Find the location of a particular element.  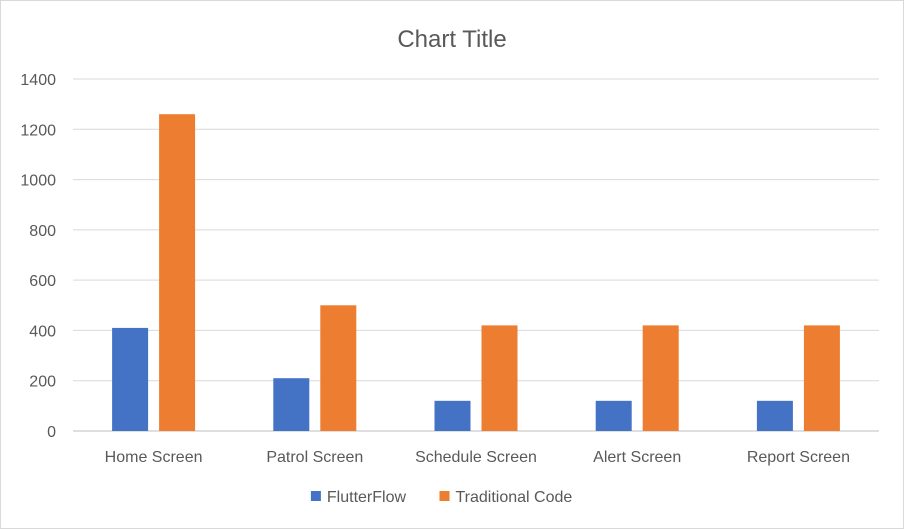

legend: FlutterFlow Traditional Code is located at coordinates (441, 497).